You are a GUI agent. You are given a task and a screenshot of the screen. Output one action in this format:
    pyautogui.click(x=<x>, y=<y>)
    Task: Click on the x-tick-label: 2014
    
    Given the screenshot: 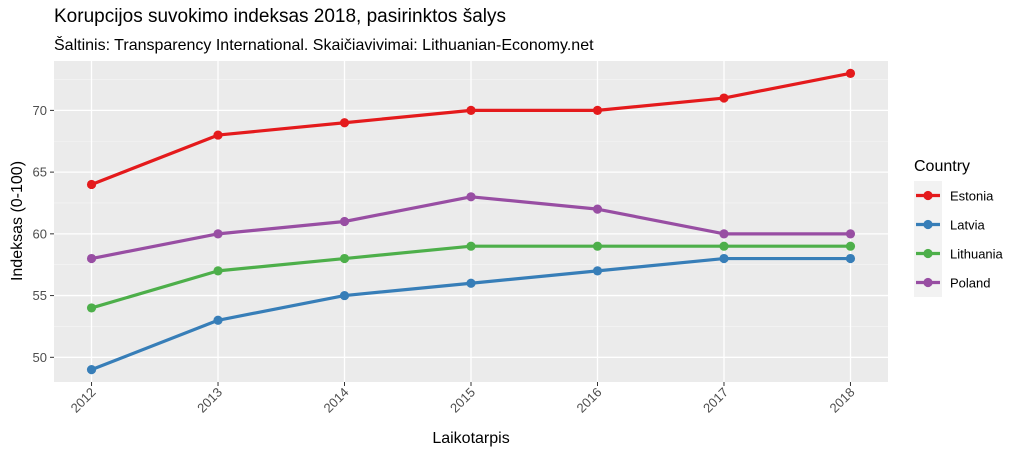 What is the action you would take?
    pyautogui.click(x=336, y=400)
    